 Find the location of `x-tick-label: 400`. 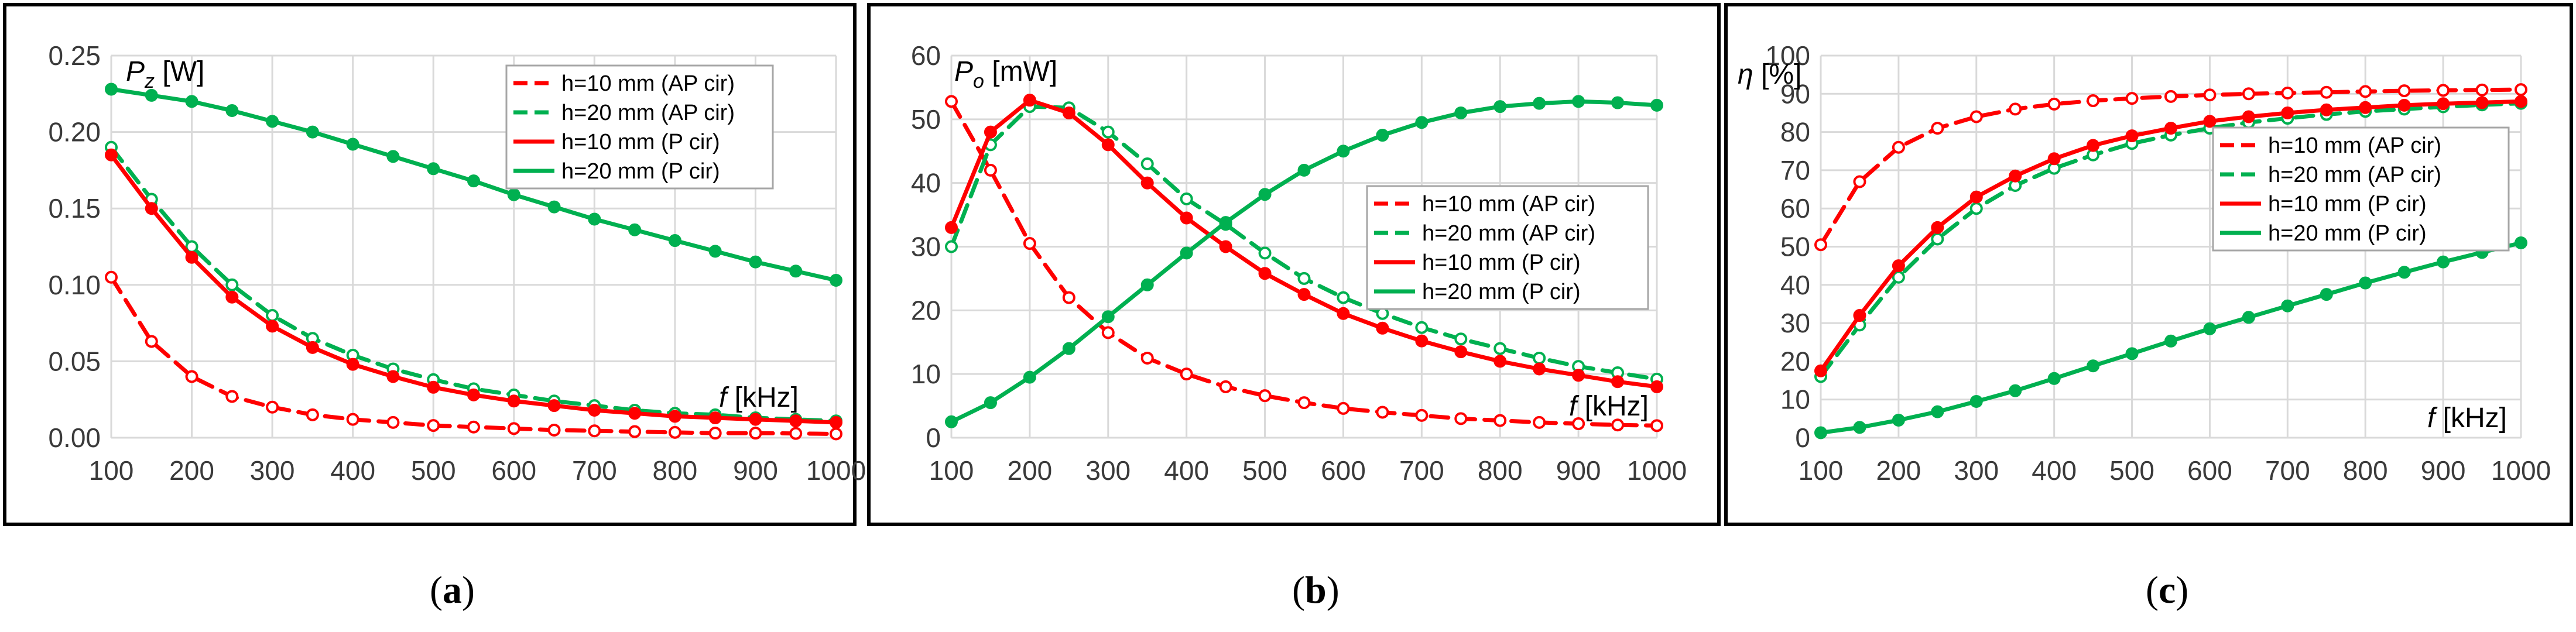

x-tick-label: 400 is located at coordinates (1186, 470).